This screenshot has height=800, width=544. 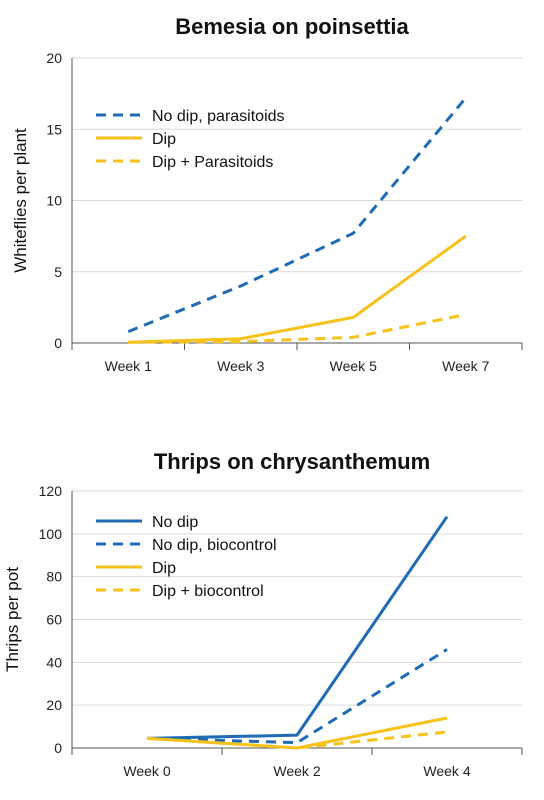 What do you see at coordinates (353, 366) in the screenshot?
I see `x-tick-label: Week 5` at bounding box center [353, 366].